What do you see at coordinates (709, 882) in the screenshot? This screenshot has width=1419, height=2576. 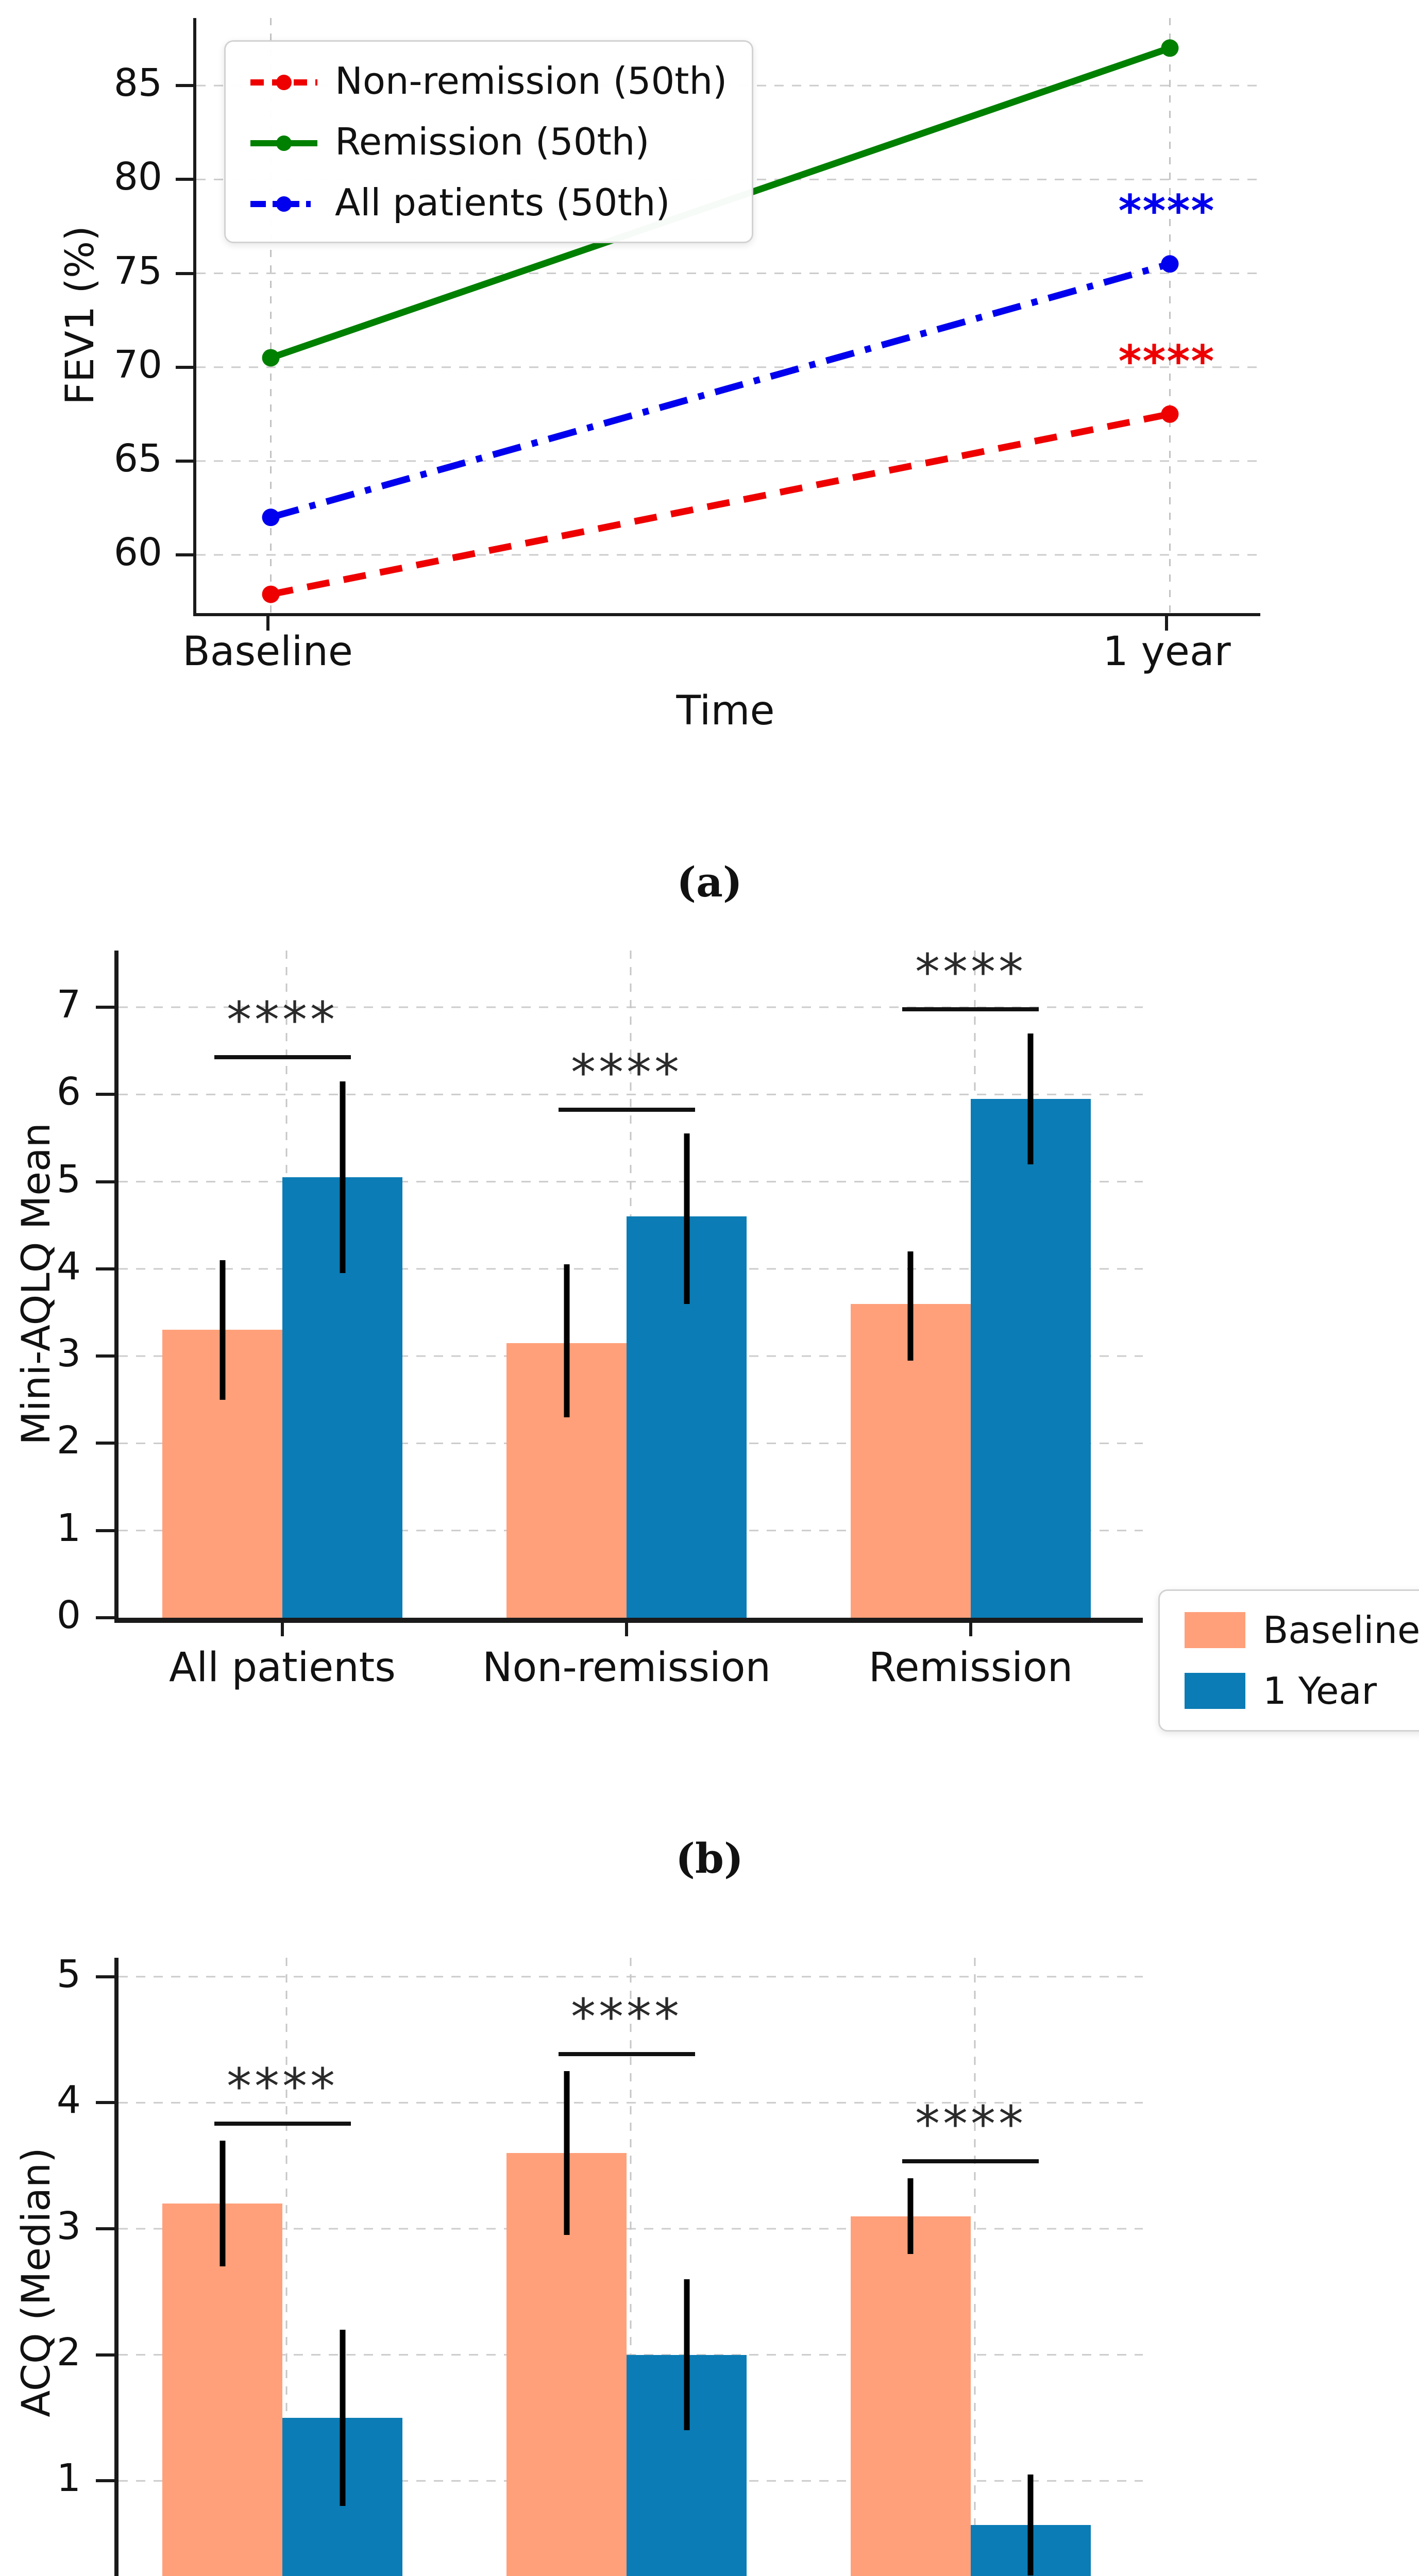 I see `caption-a: (a)` at bounding box center [709, 882].